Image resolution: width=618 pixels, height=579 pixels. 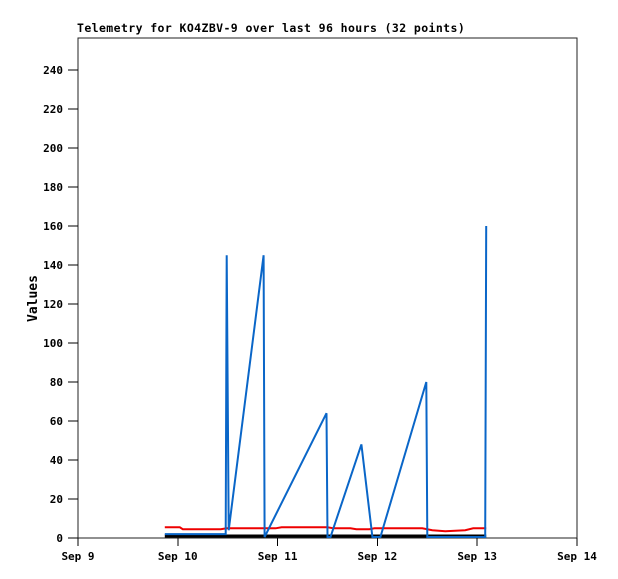 I want to click on y-tick-label: 220, so click(x=53, y=109).